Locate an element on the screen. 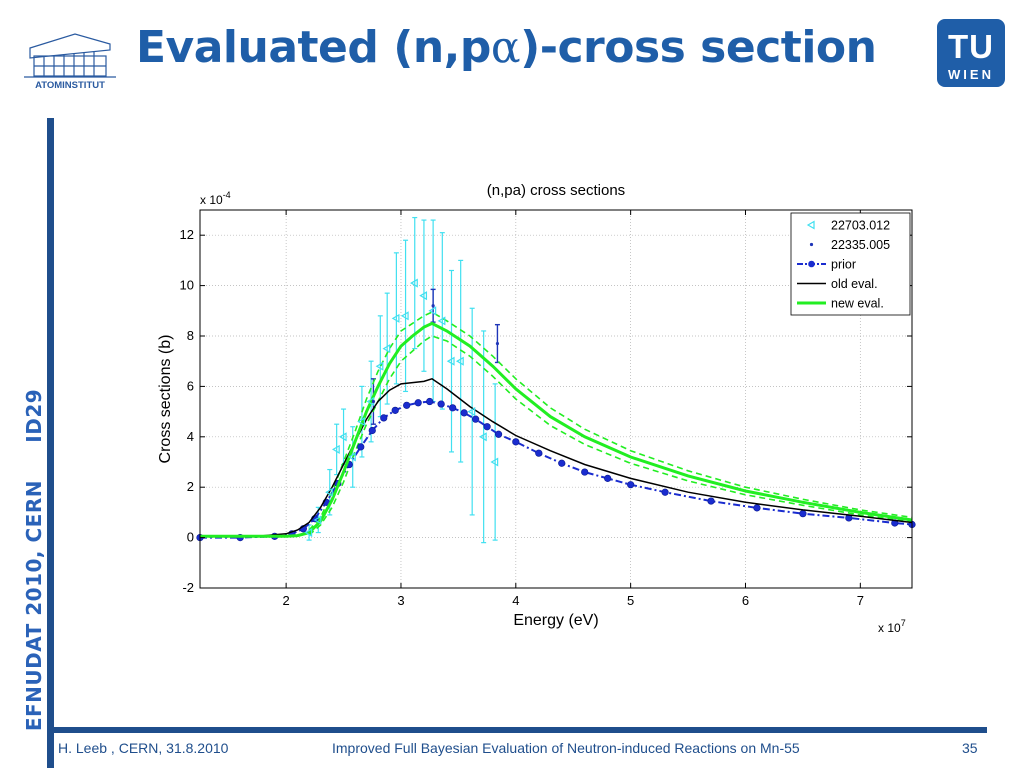 The image size is (1024, 768). slide-title: Evaluated (n,pα)-cross section is located at coordinates (506, 47).